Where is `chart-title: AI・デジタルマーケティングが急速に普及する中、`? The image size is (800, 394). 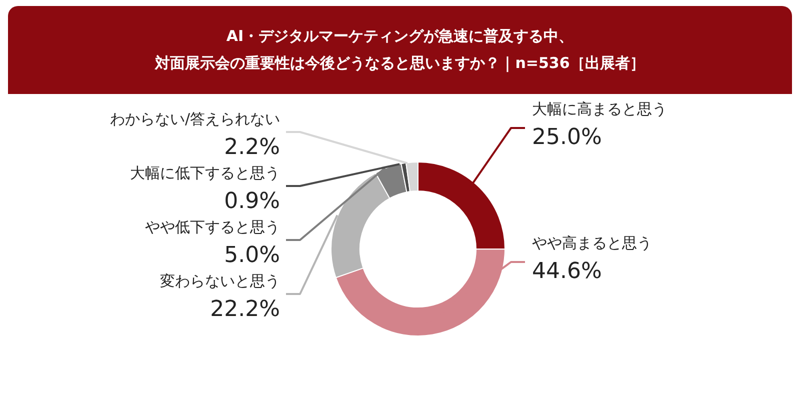 chart-title: AI・デジタルマーケティングが急速に普及する中、 is located at coordinates (400, 36).